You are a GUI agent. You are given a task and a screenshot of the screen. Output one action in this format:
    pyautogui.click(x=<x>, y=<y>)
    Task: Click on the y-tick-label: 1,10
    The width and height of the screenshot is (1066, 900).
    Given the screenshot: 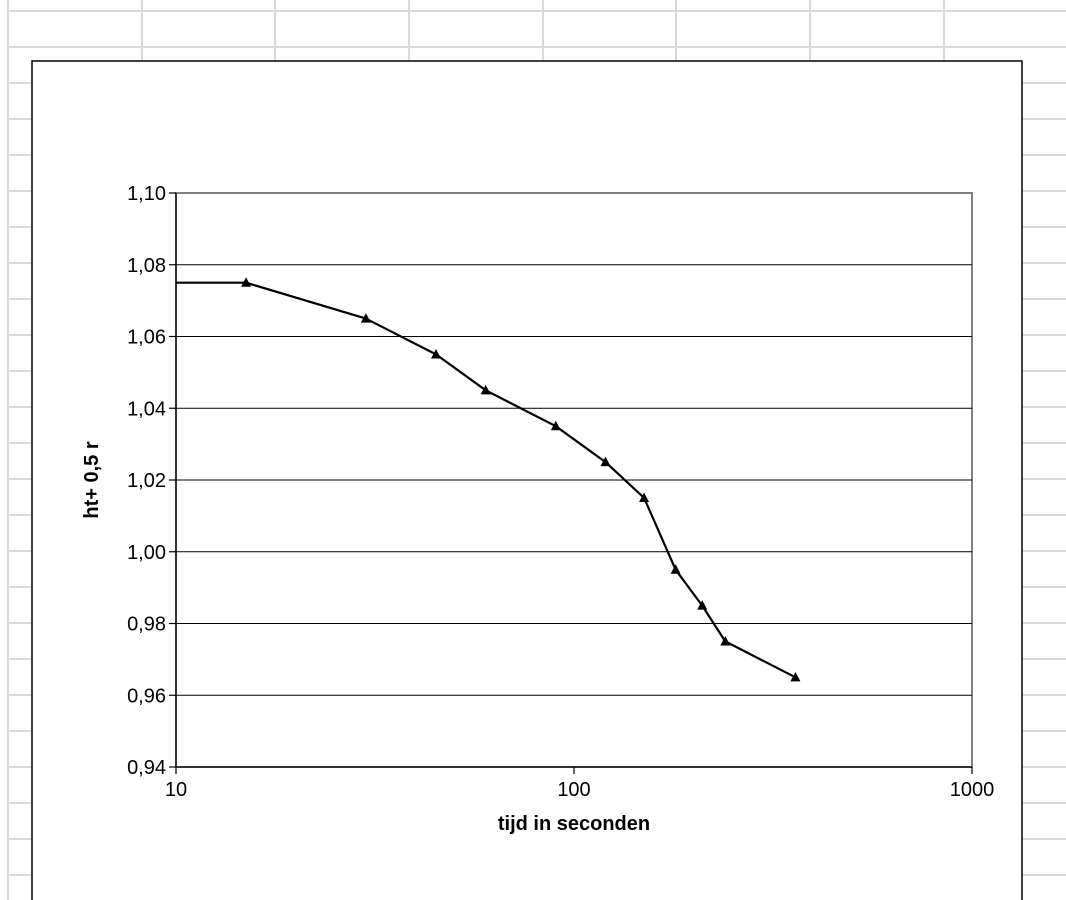 What is the action you would take?
    pyautogui.click(x=146, y=194)
    